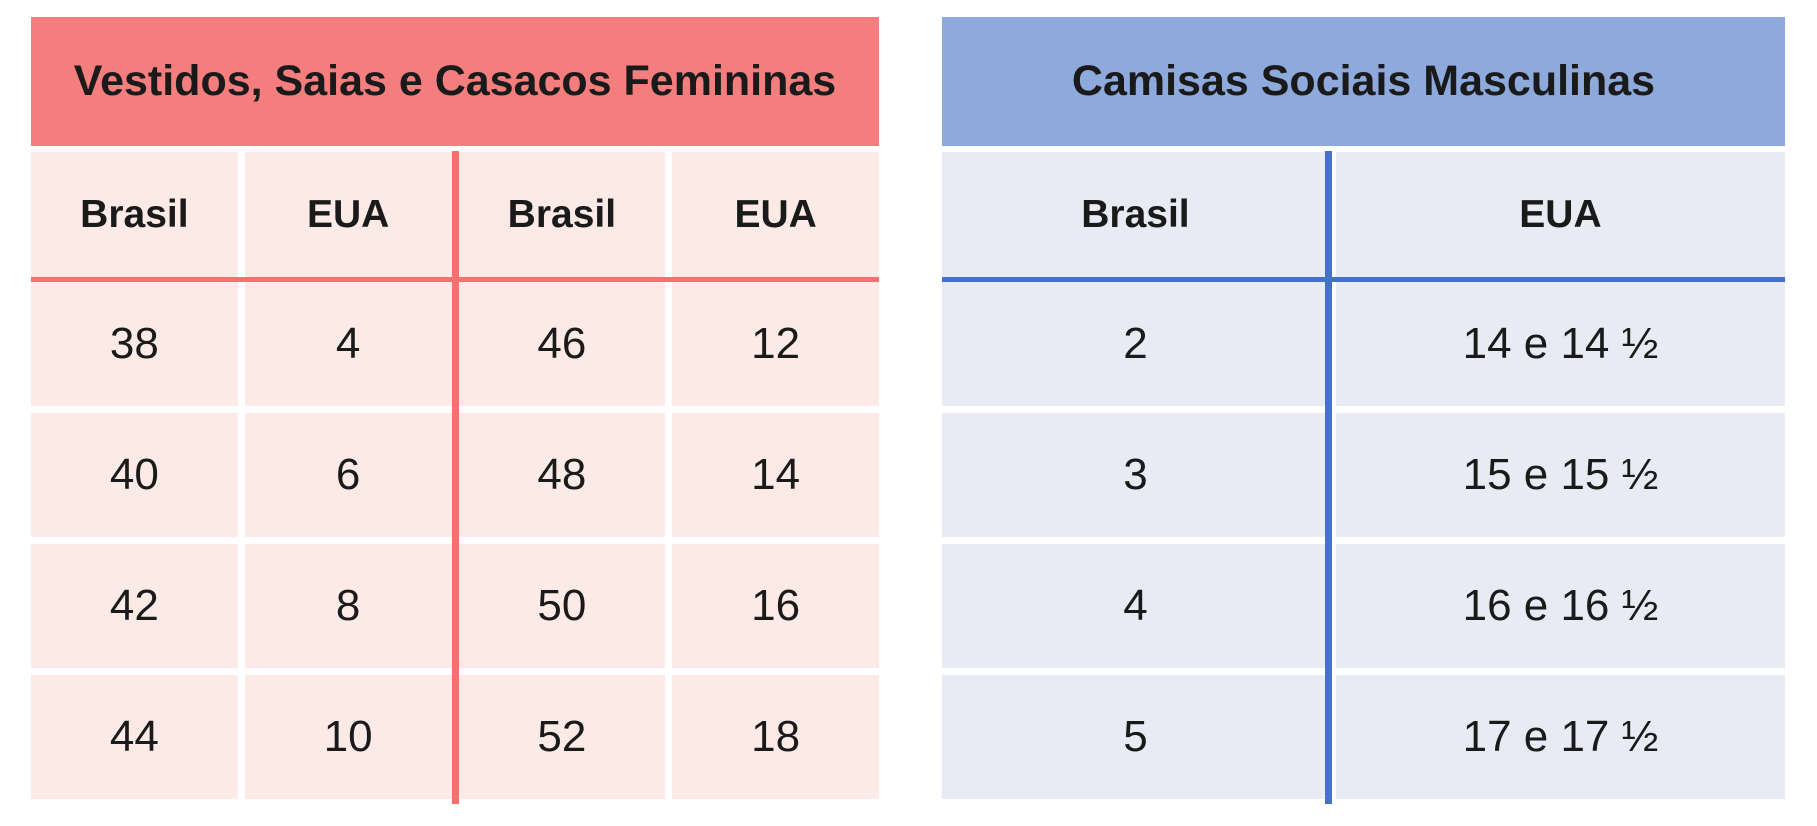 The image size is (1817, 826). Describe the element at coordinates (1135, 737) in the screenshot. I see `table-cell: 5` at that location.